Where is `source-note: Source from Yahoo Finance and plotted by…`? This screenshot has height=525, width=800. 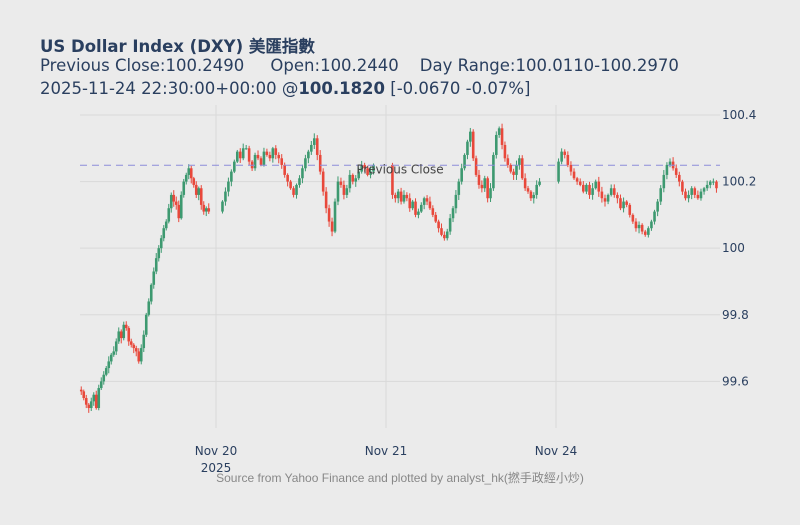
source-note: Source from Yahoo Finance and plotted by… is located at coordinates (400, 478).